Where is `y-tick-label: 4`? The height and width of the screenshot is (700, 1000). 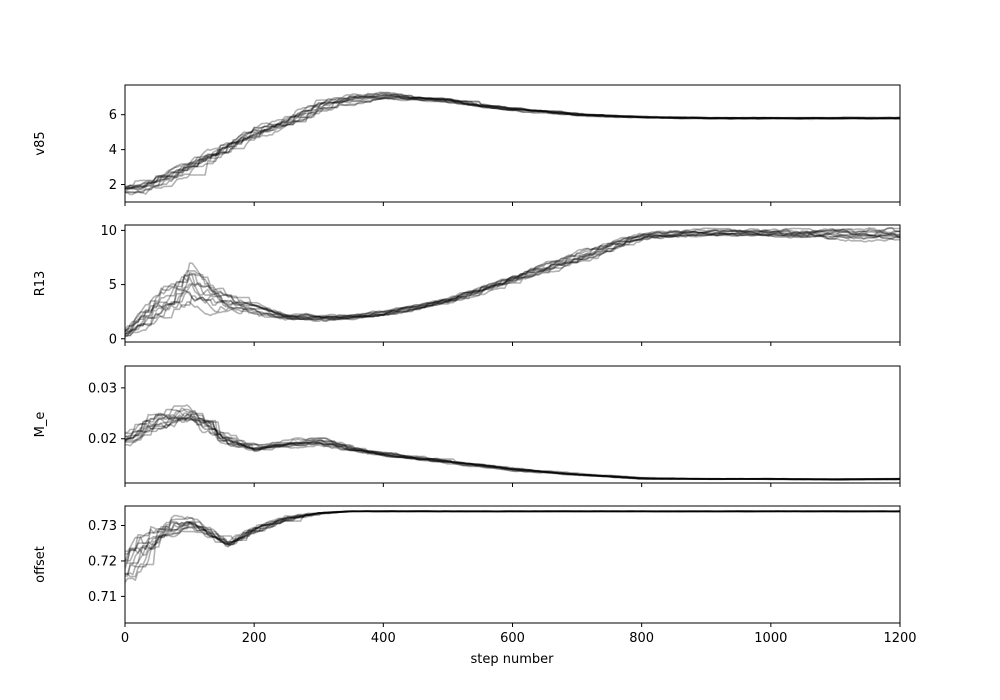 y-tick-label: 4 is located at coordinates (113, 150).